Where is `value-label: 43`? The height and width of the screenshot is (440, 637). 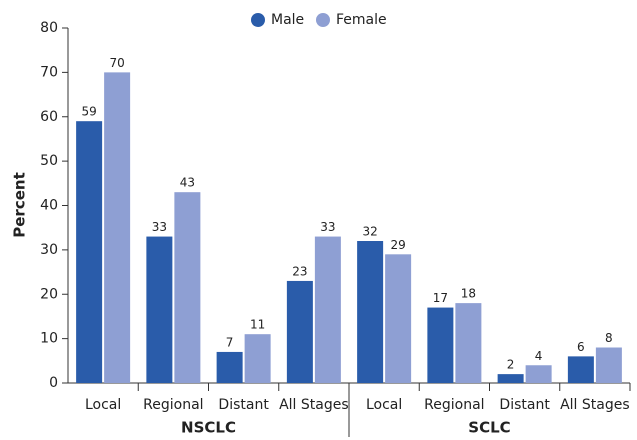 value-label: 43 is located at coordinates (187, 183).